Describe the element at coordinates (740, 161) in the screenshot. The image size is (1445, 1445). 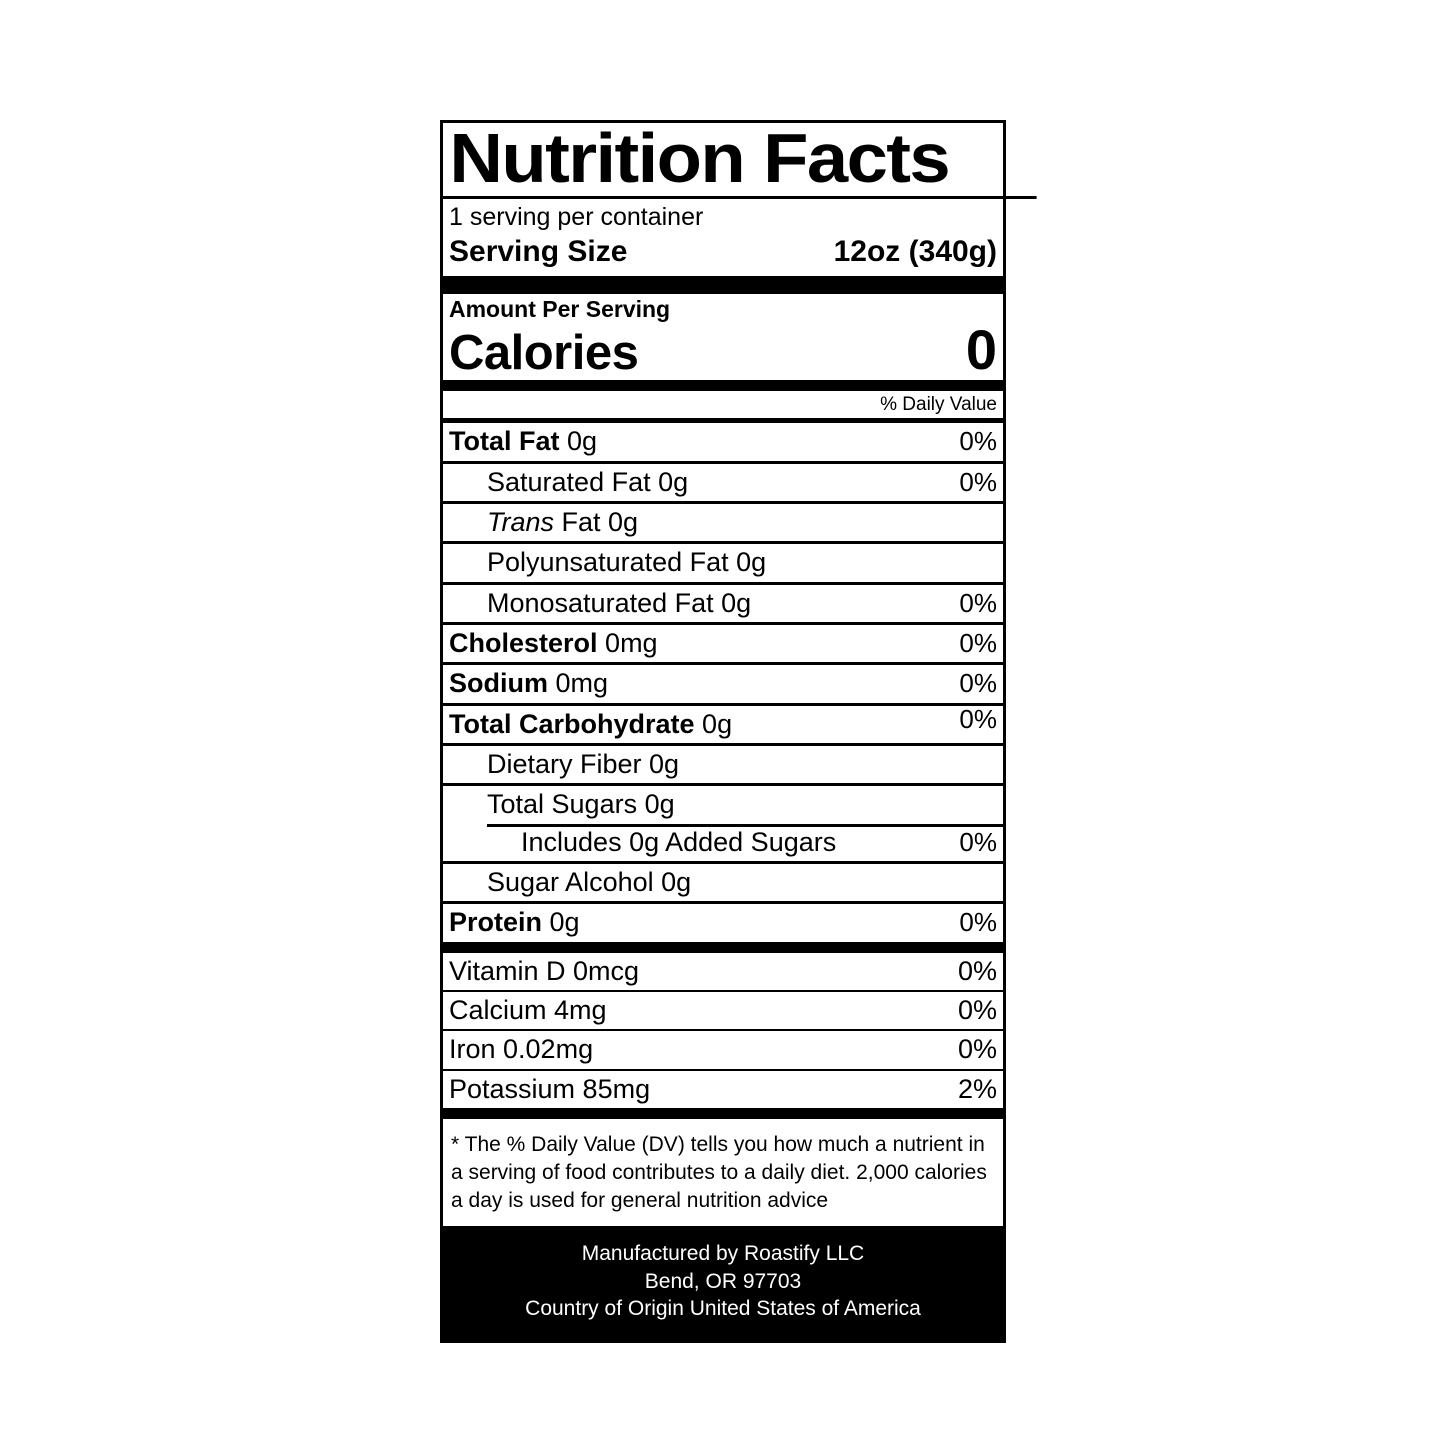
I see `page-title: Nutrition Facts` at that location.